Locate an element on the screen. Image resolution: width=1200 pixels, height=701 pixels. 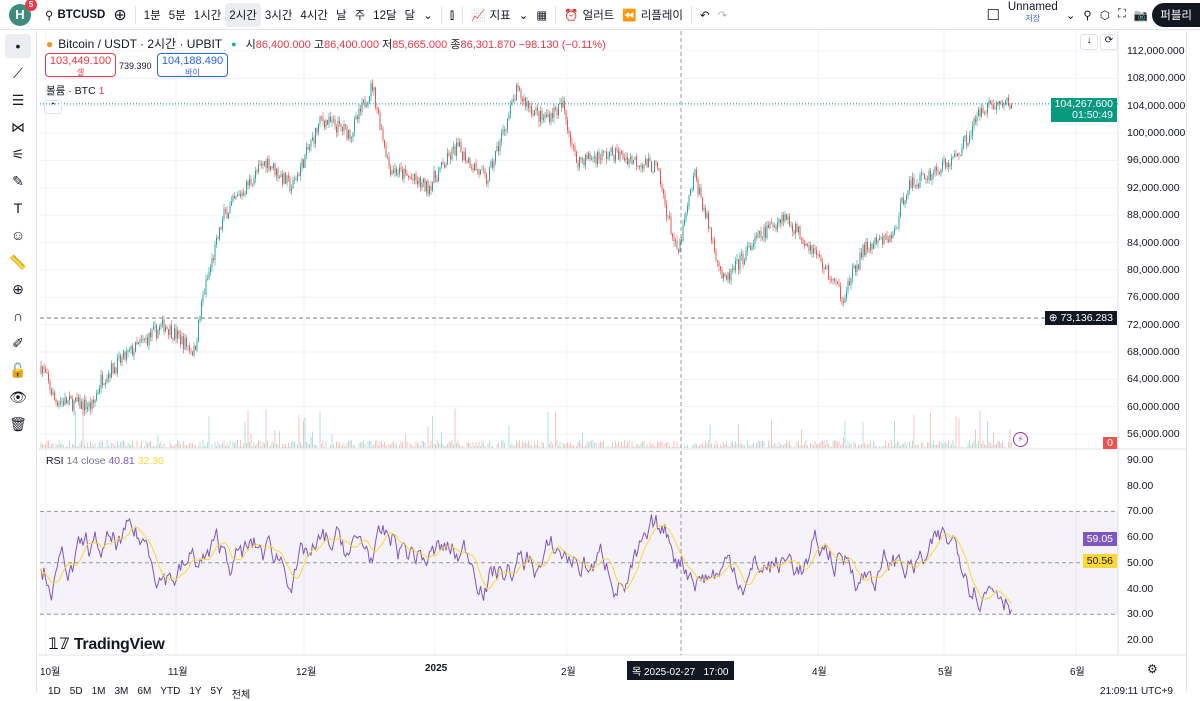
range-전체: 전체 is located at coordinates (241, 693).